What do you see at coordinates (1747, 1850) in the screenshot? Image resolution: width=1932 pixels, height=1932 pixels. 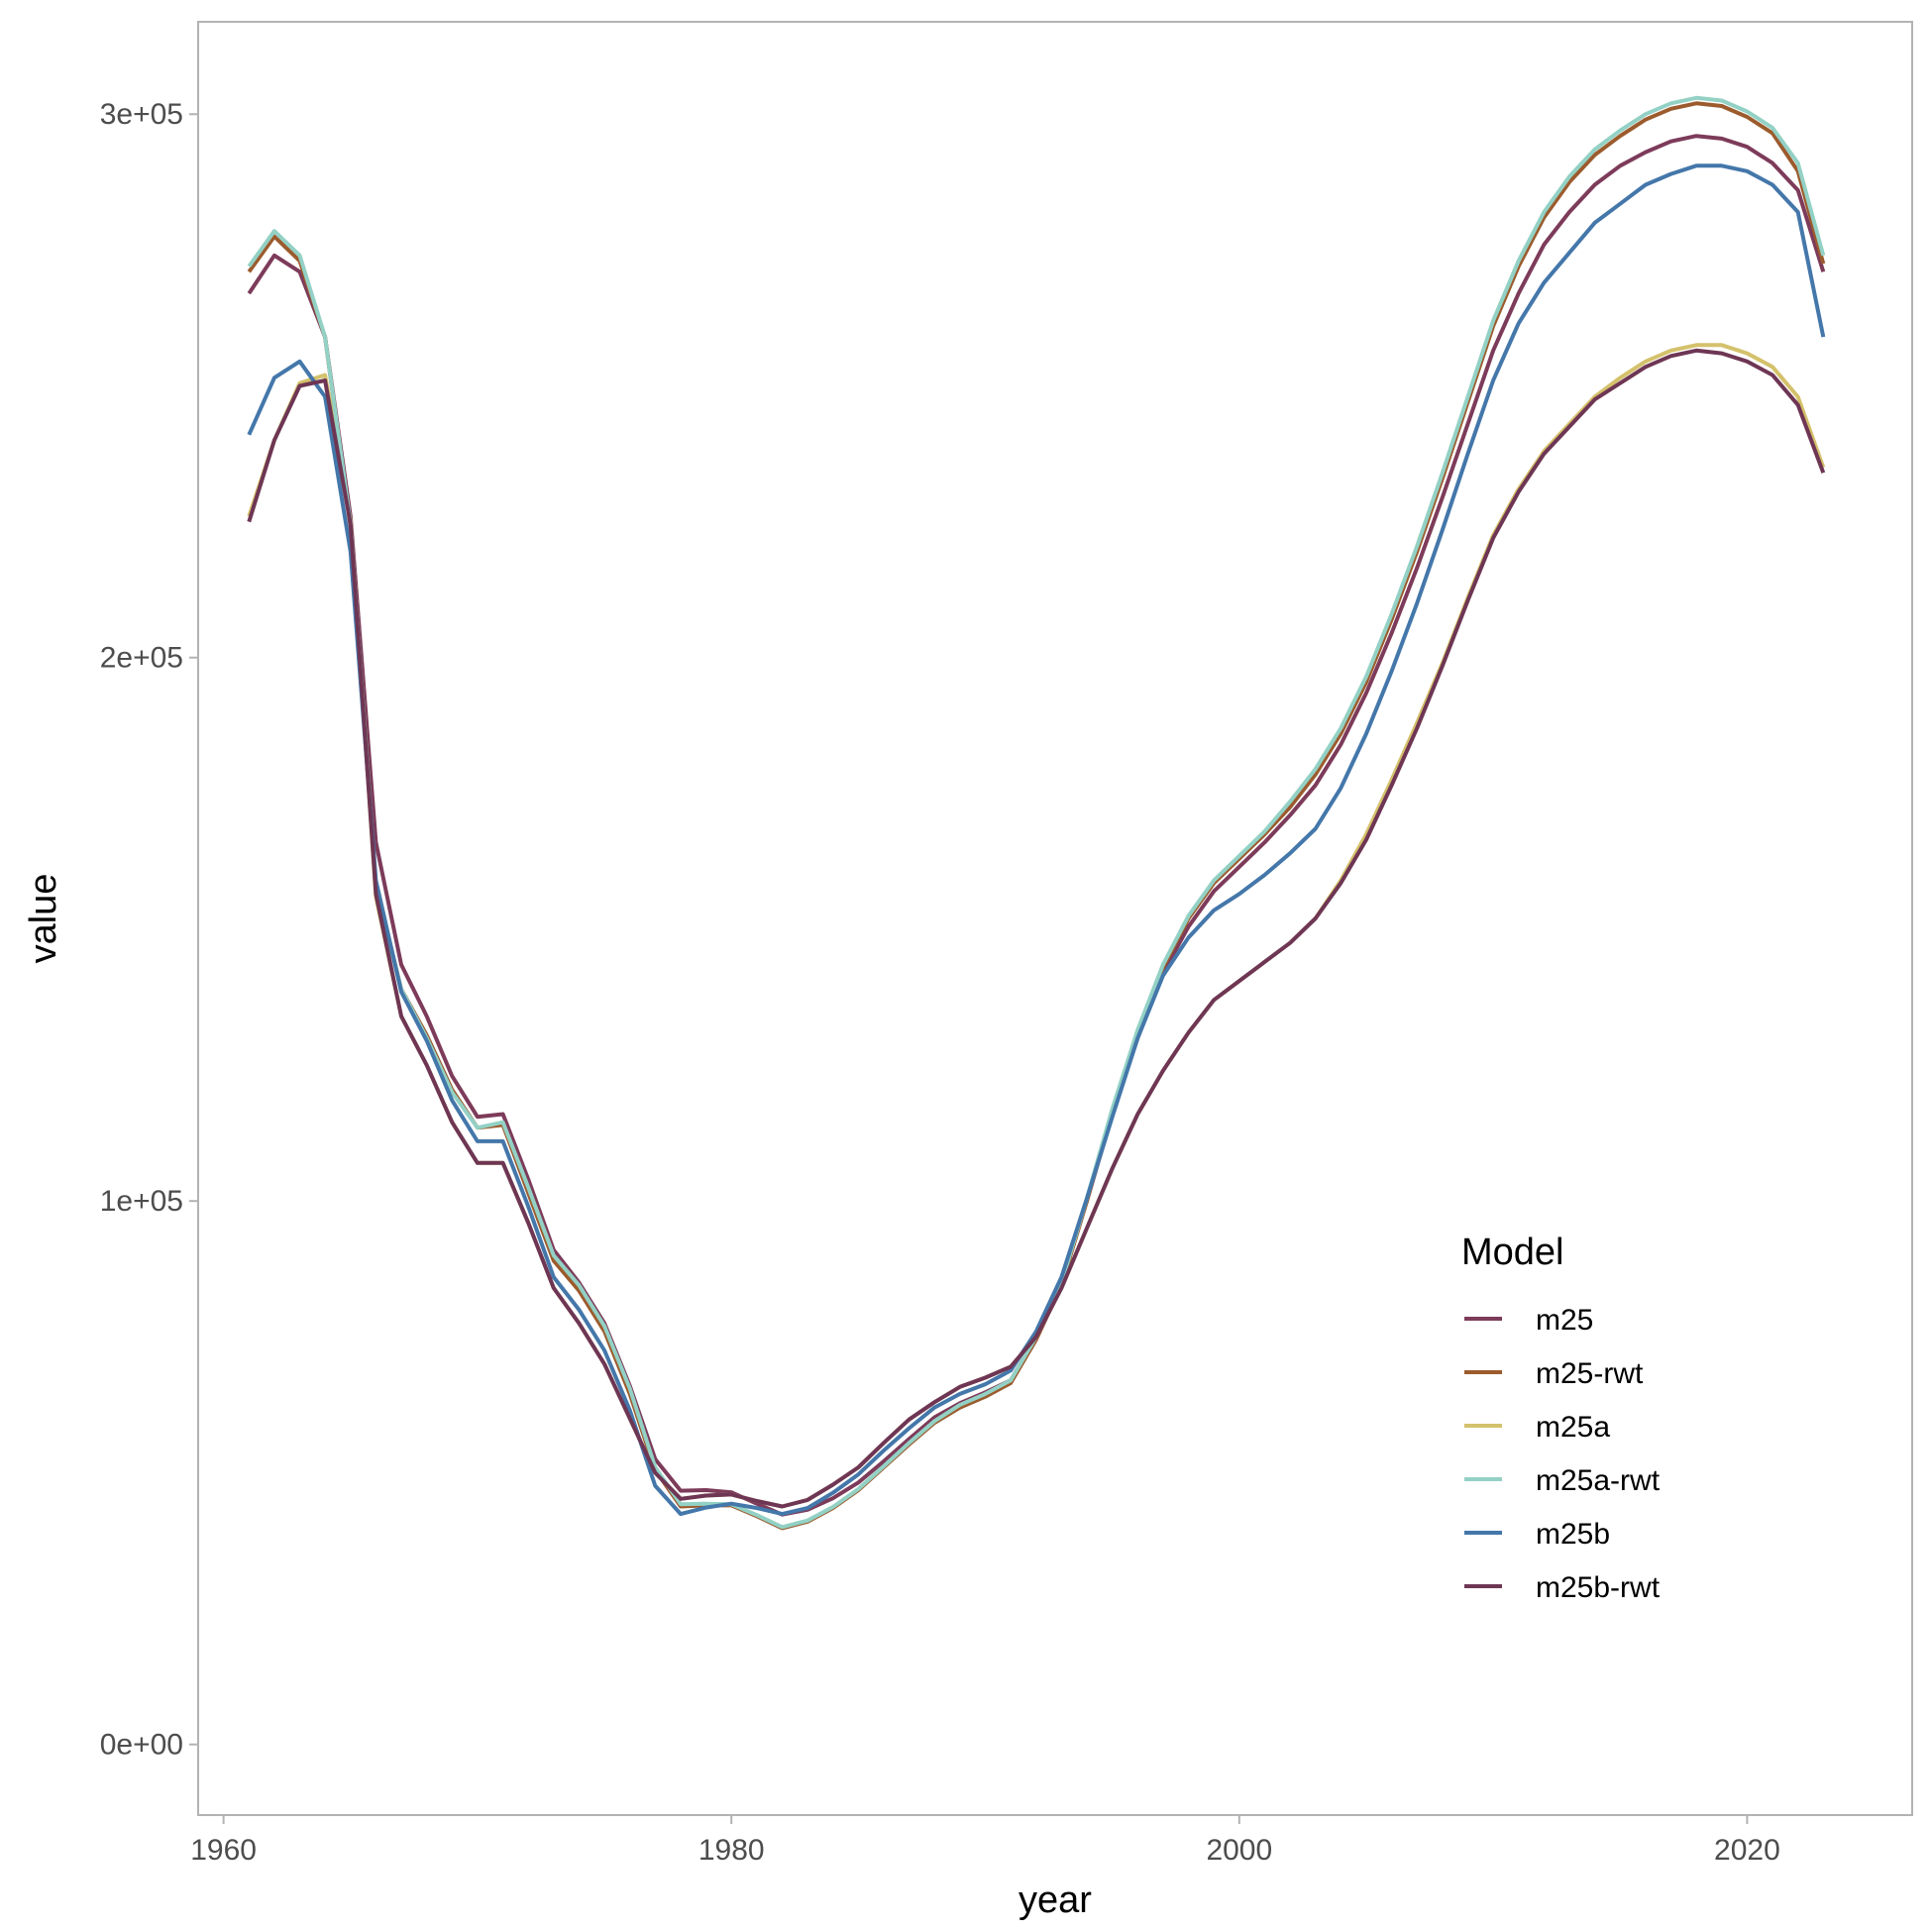 I see `x-tick-label: 2020` at bounding box center [1747, 1850].